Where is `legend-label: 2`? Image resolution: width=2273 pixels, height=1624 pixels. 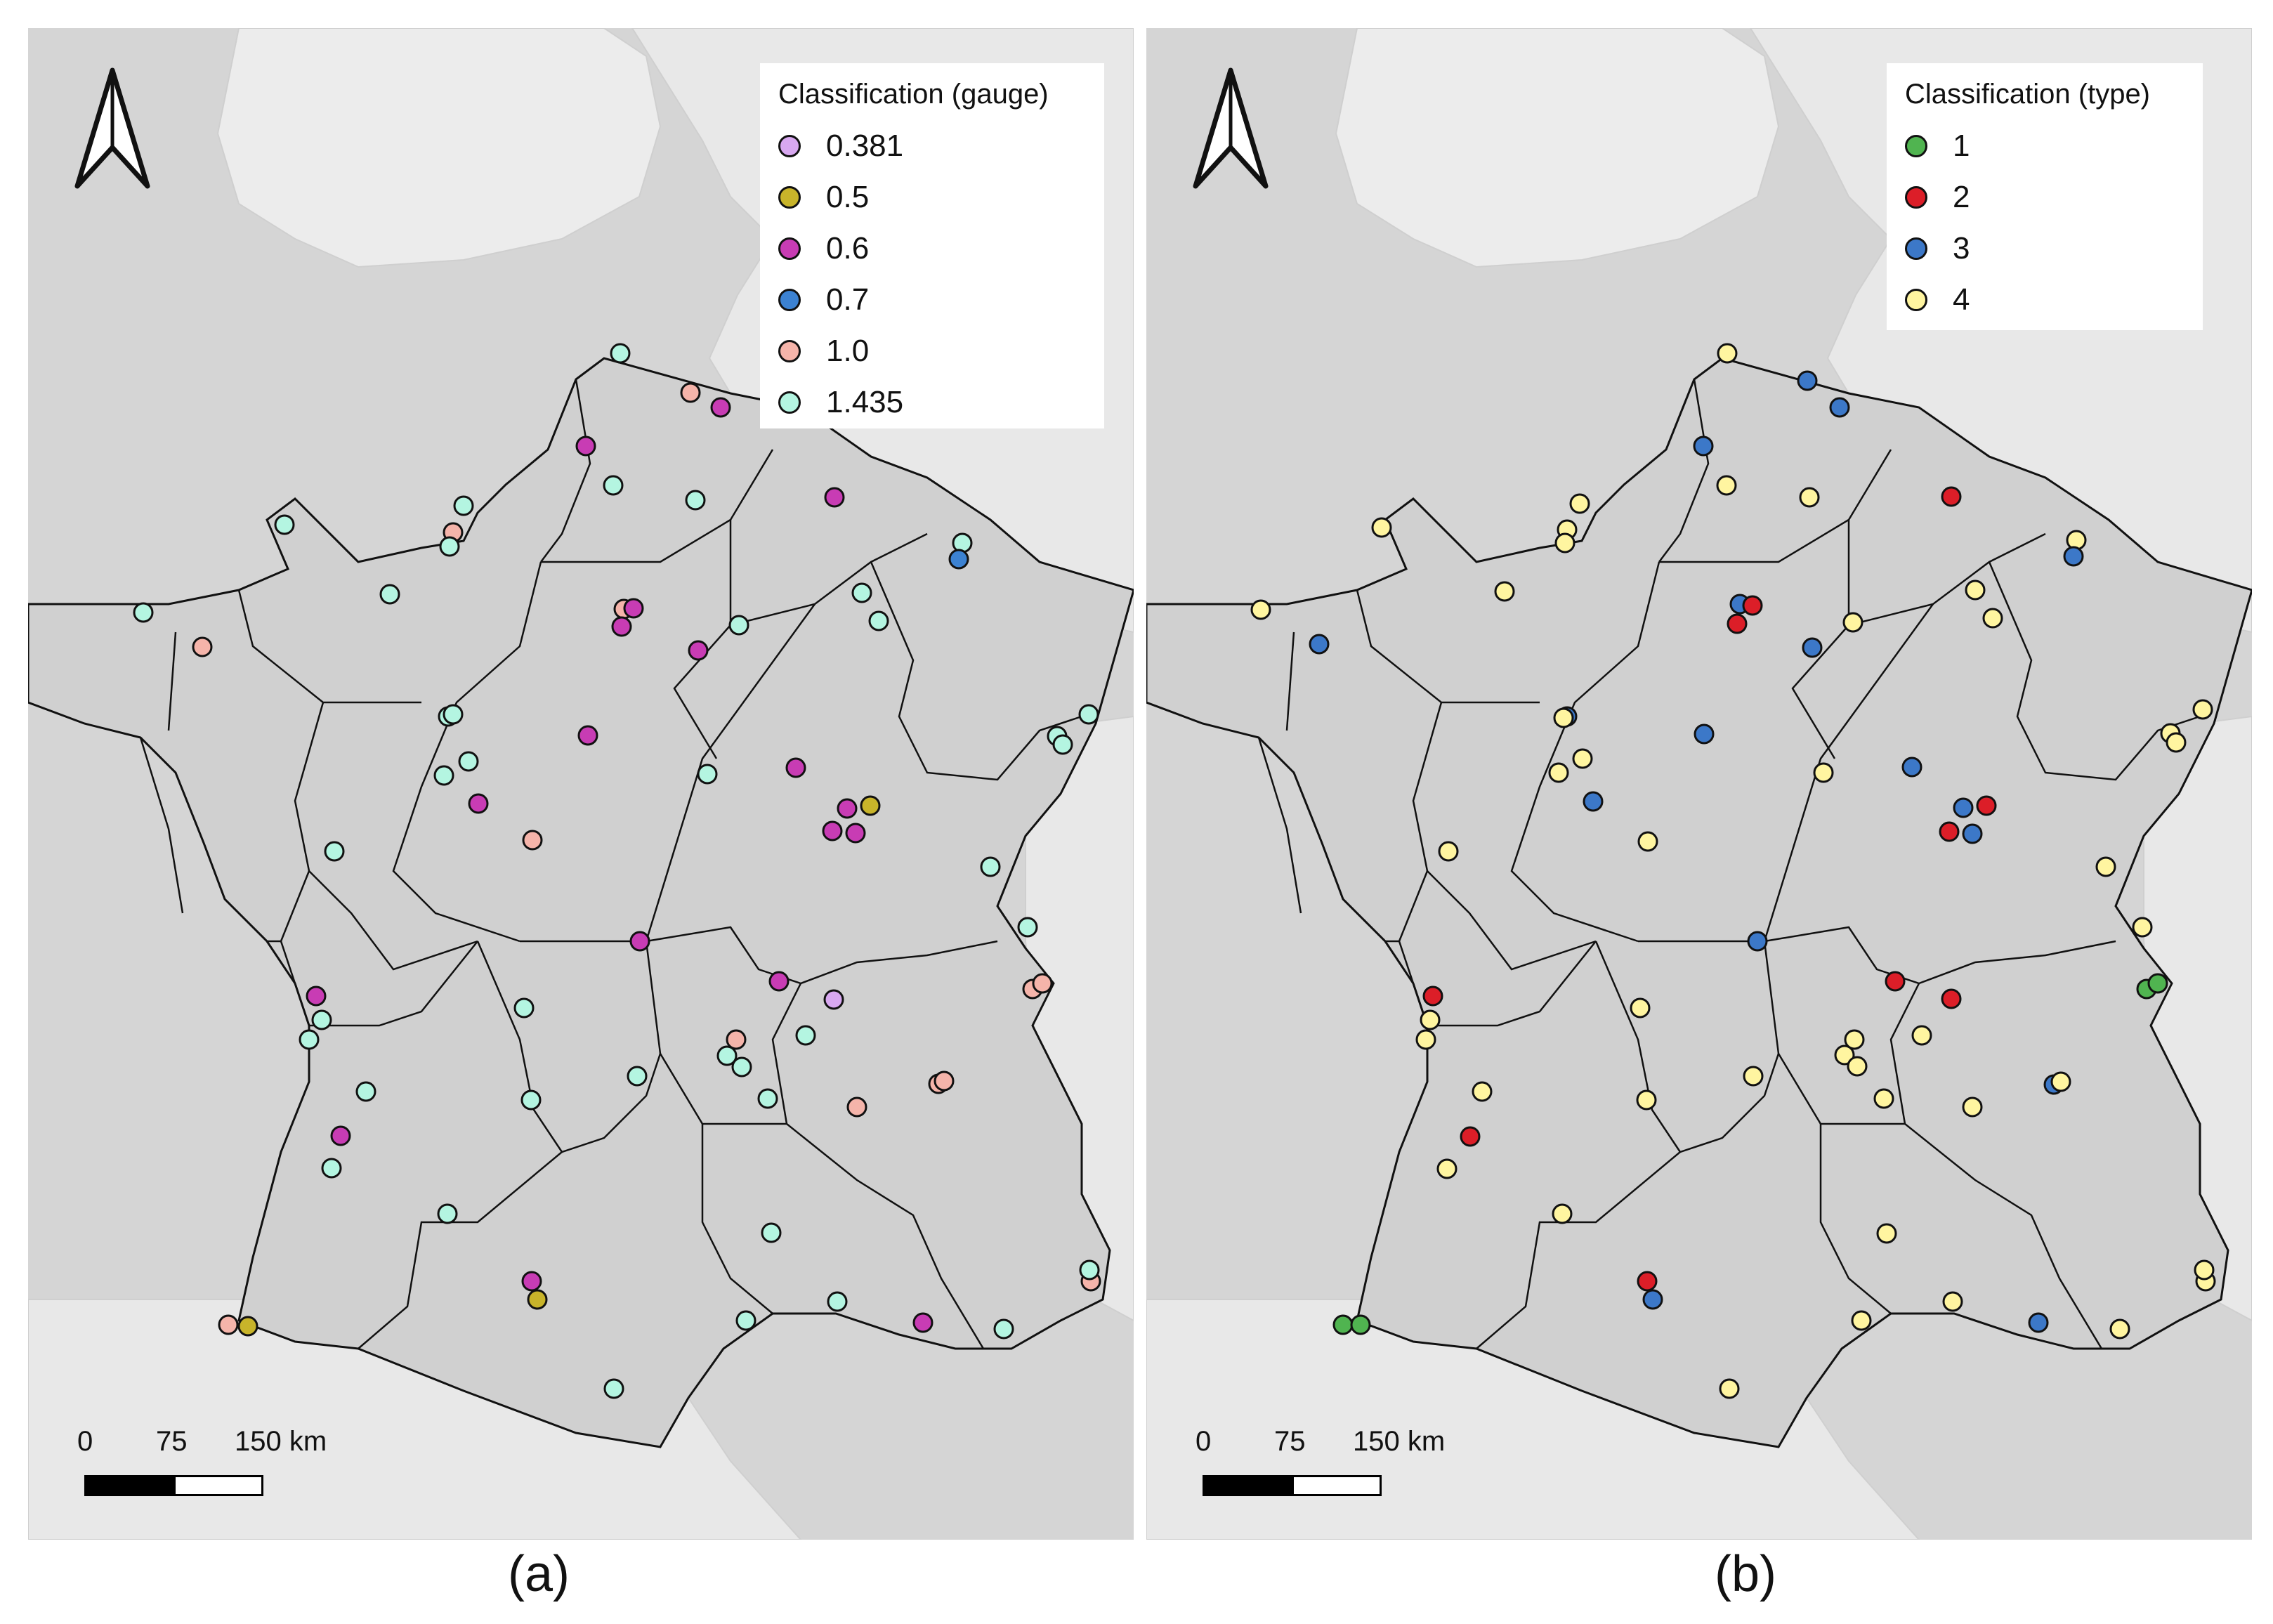 legend-label: 2 is located at coordinates (1962, 196).